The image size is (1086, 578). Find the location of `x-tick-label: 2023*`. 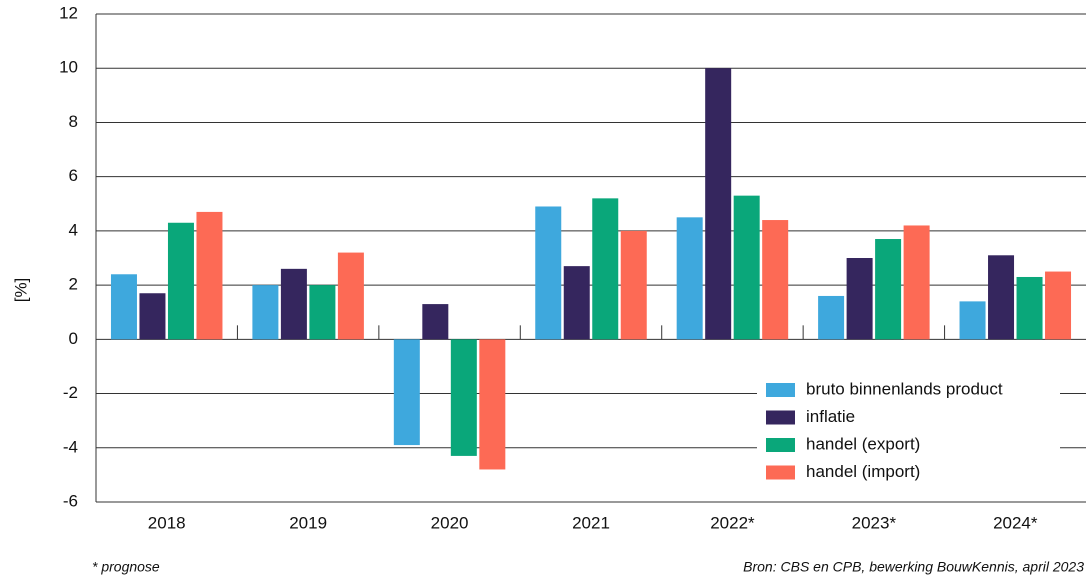

x-tick-label: 2023* is located at coordinates (874, 522).